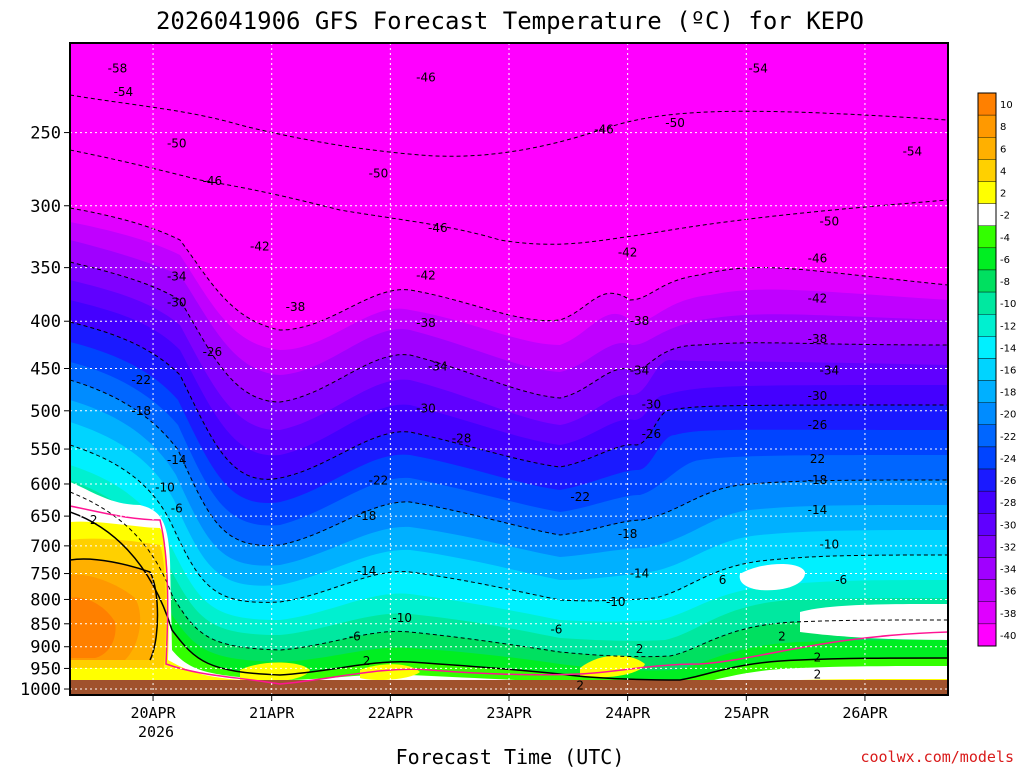  What do you see at coordinates (45, 322) in the screenshot?
I see `y-tick-label: 400` at bounding box center [45, 322].